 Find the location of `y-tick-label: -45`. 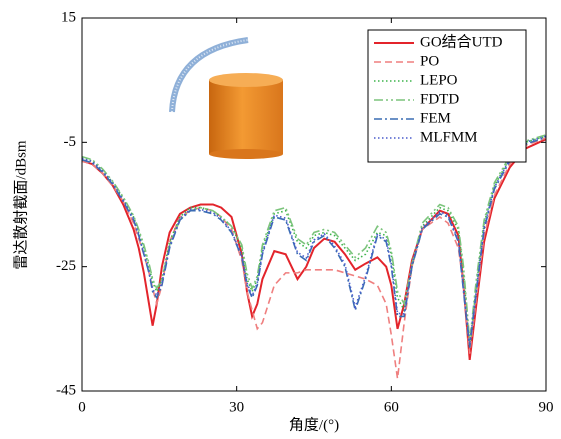

y-tick-label: -45 is located at coordinates (66, 390).